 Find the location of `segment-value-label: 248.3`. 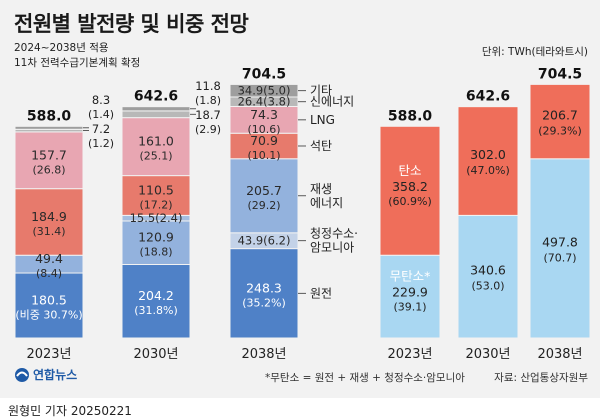

segment-value-label: 248.3 is located at coordinates (264, 287).